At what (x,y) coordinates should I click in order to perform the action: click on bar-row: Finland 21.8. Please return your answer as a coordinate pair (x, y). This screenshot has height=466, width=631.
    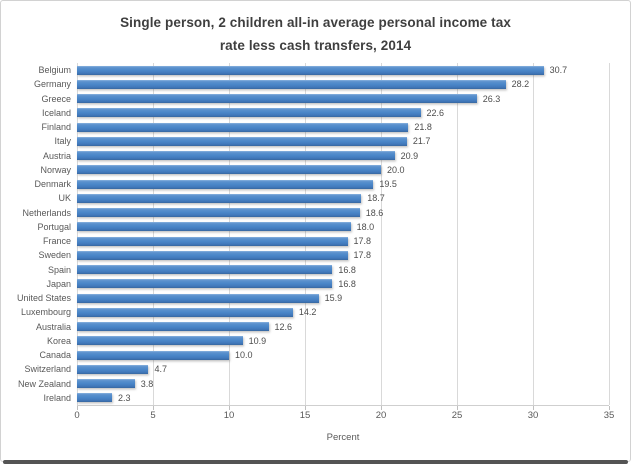
    Looking at the image, I should click on (325, 127).